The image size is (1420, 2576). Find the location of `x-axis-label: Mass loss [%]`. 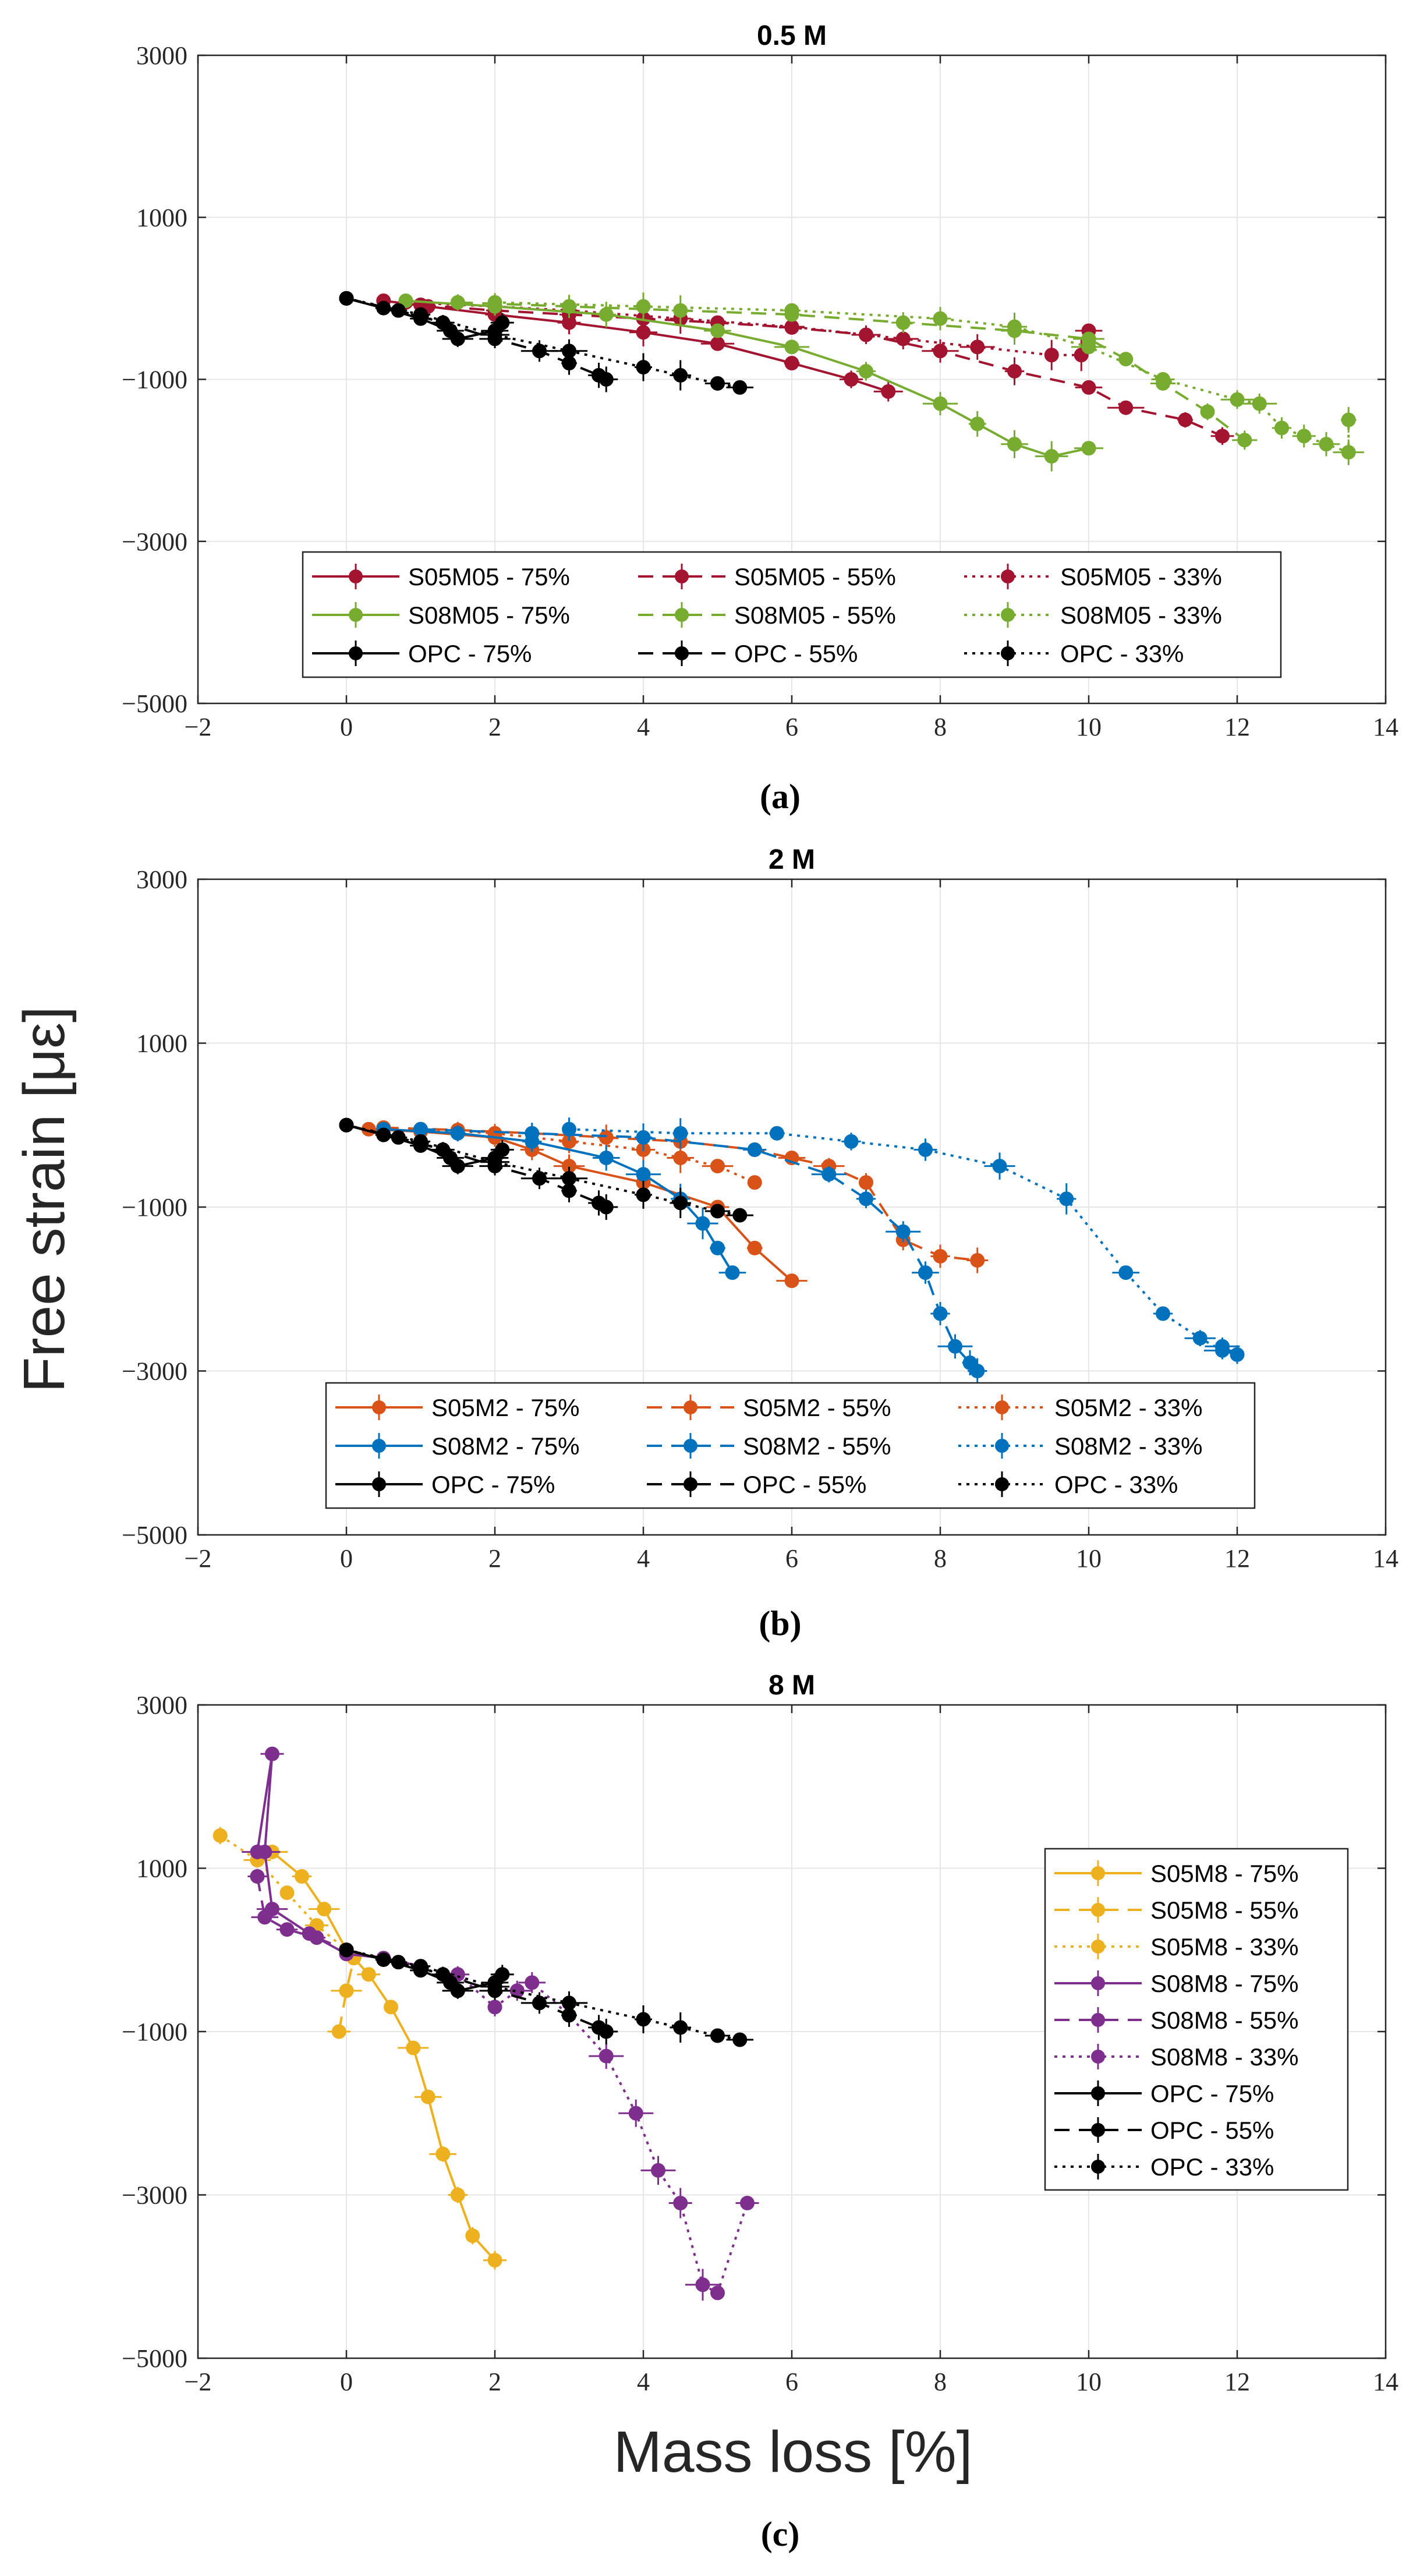

x-axis-label: Mass loss [%] is located at coordinates (793, 2452).